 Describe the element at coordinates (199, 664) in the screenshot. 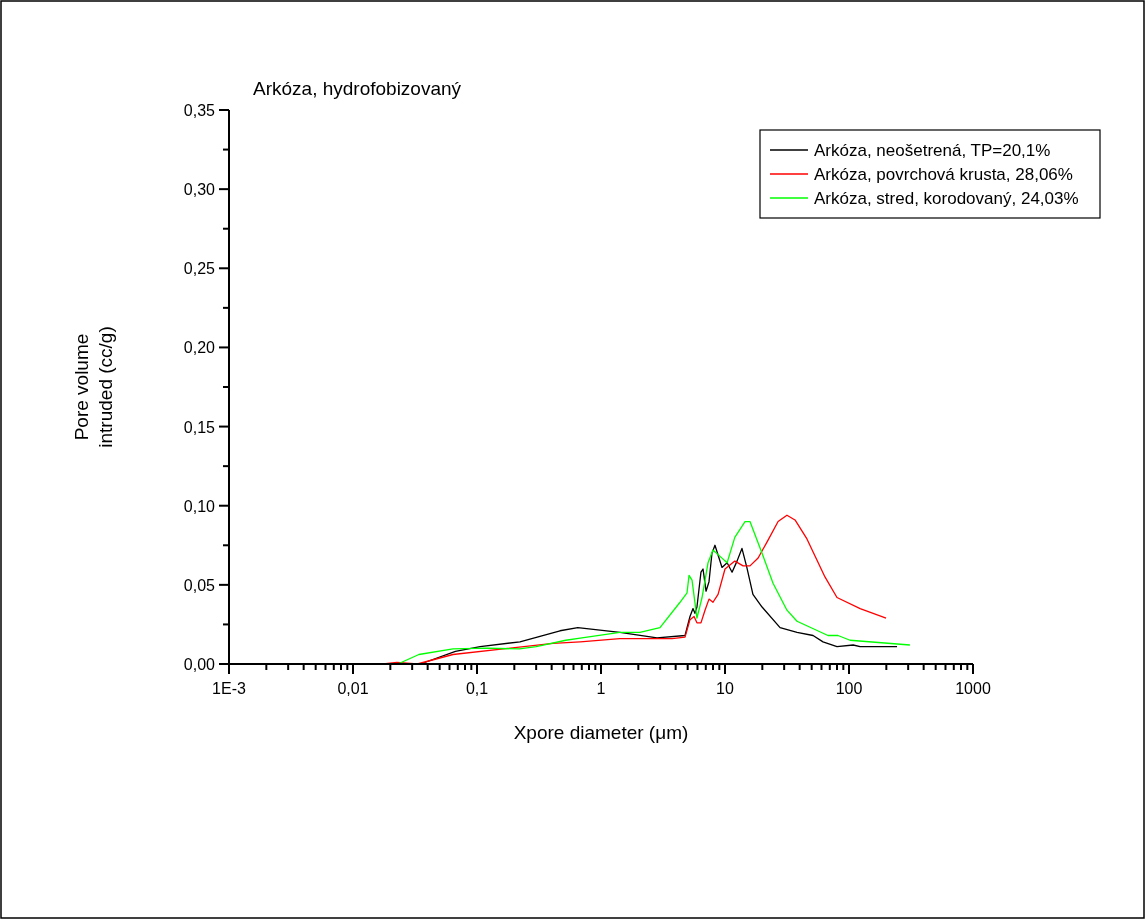

I see `y-tick-label: 0,00` at that location.